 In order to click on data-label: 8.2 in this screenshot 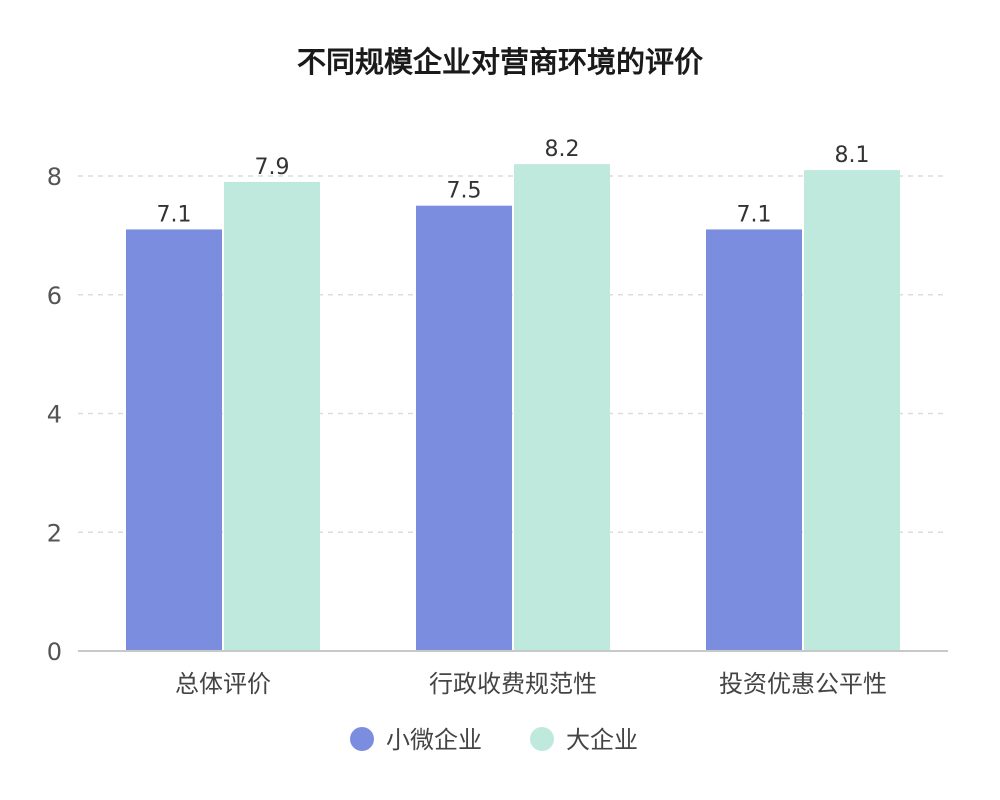, I will do `click(562, 149)`.